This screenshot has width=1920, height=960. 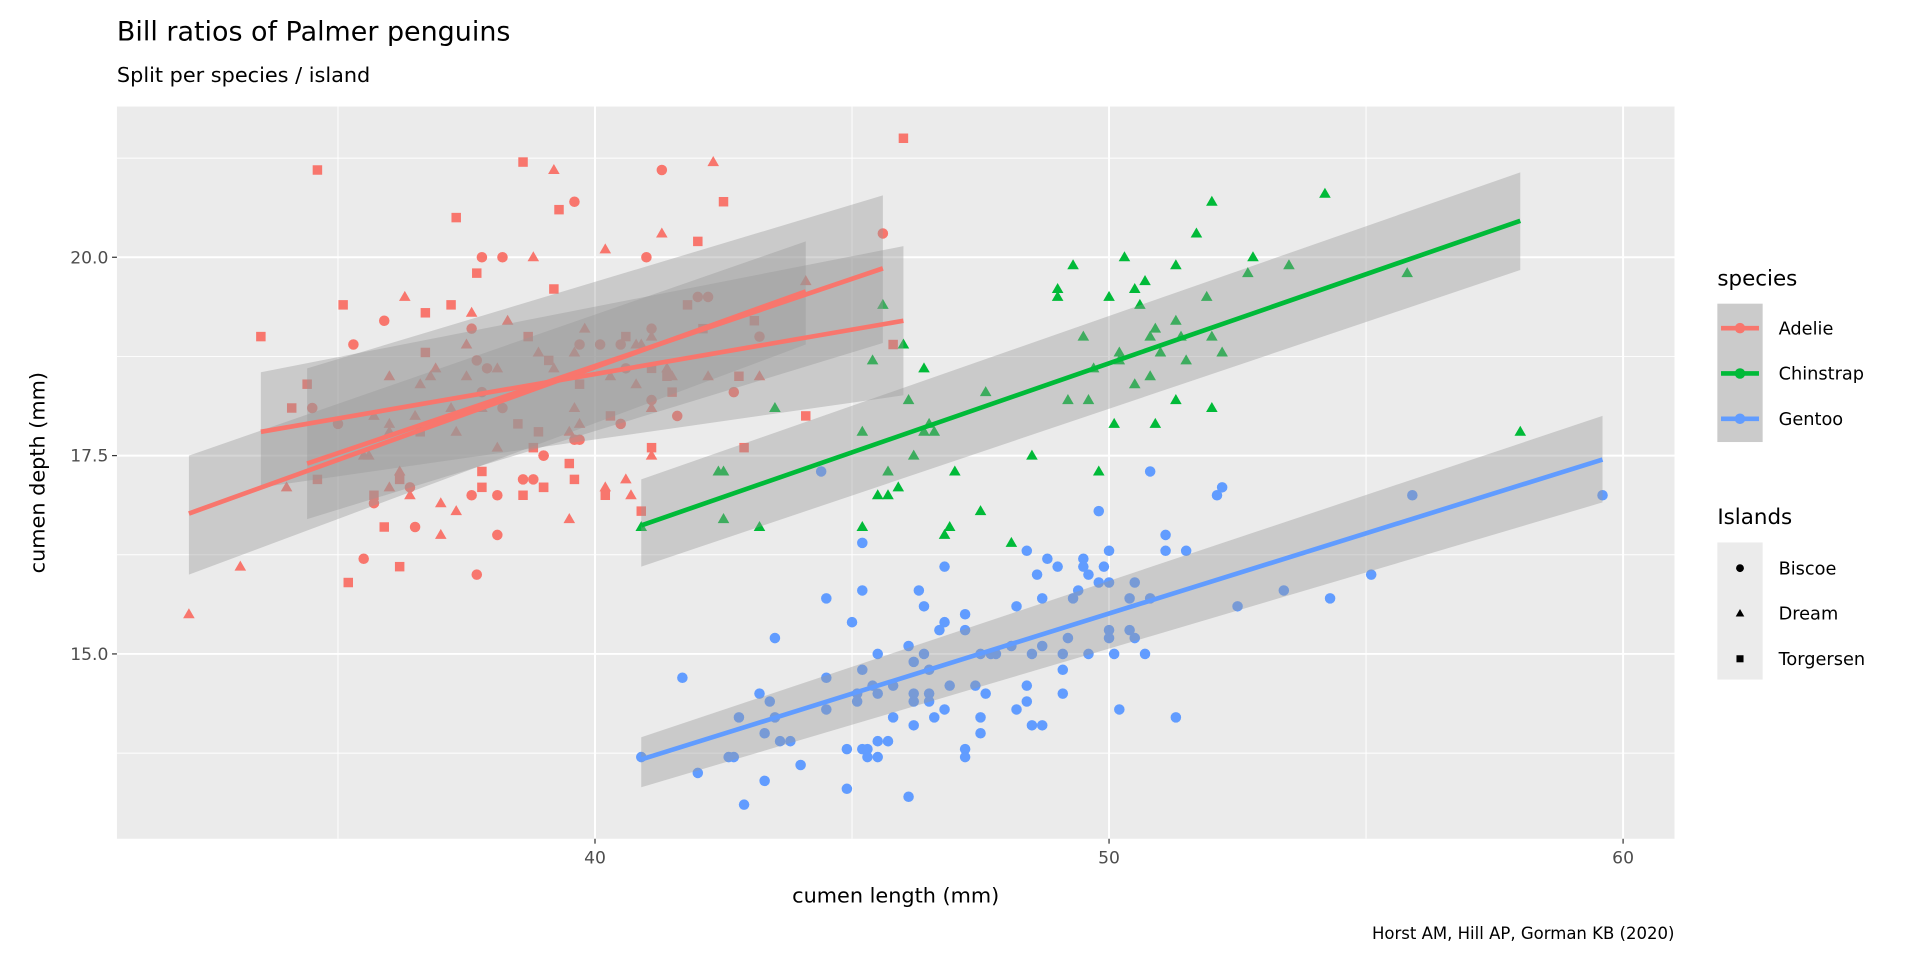 What do you see at coordinates (497, 408) in the screenshot?
I see `ci-band-adelie-dream` at bounding box center [497, 408].